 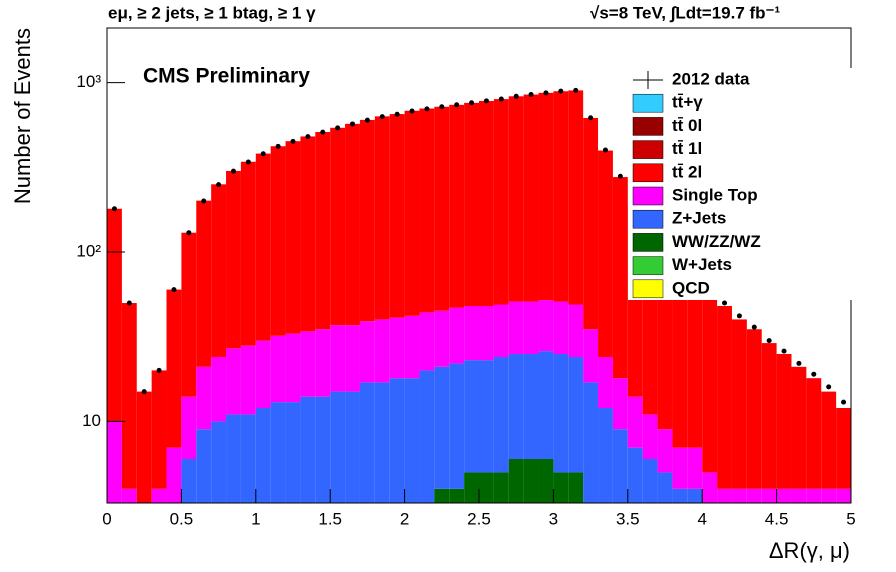 What do you see at coordinates (691, 287) in the screenshot?
I see `legend-label: QCD` at bounding box center [691, 287].